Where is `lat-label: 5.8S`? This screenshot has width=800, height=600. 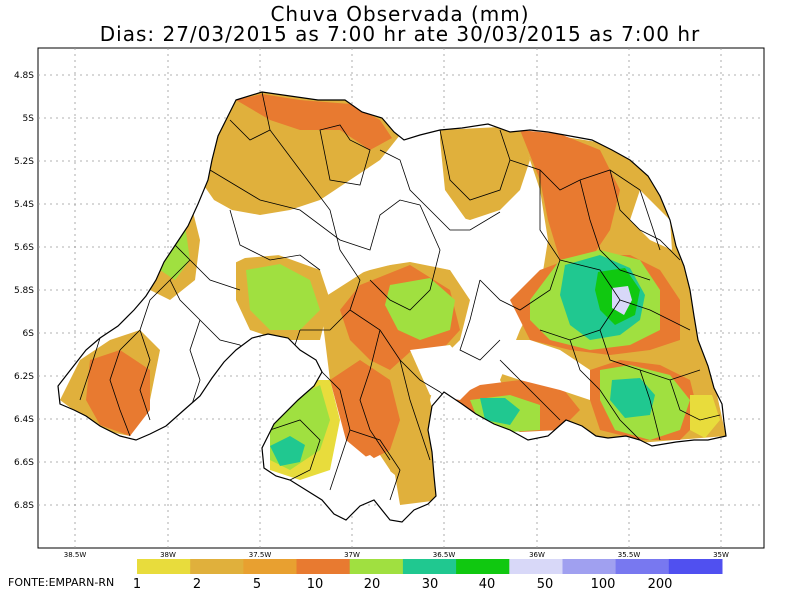 lat-label: 5.8S is located at coordinates (24, 291).